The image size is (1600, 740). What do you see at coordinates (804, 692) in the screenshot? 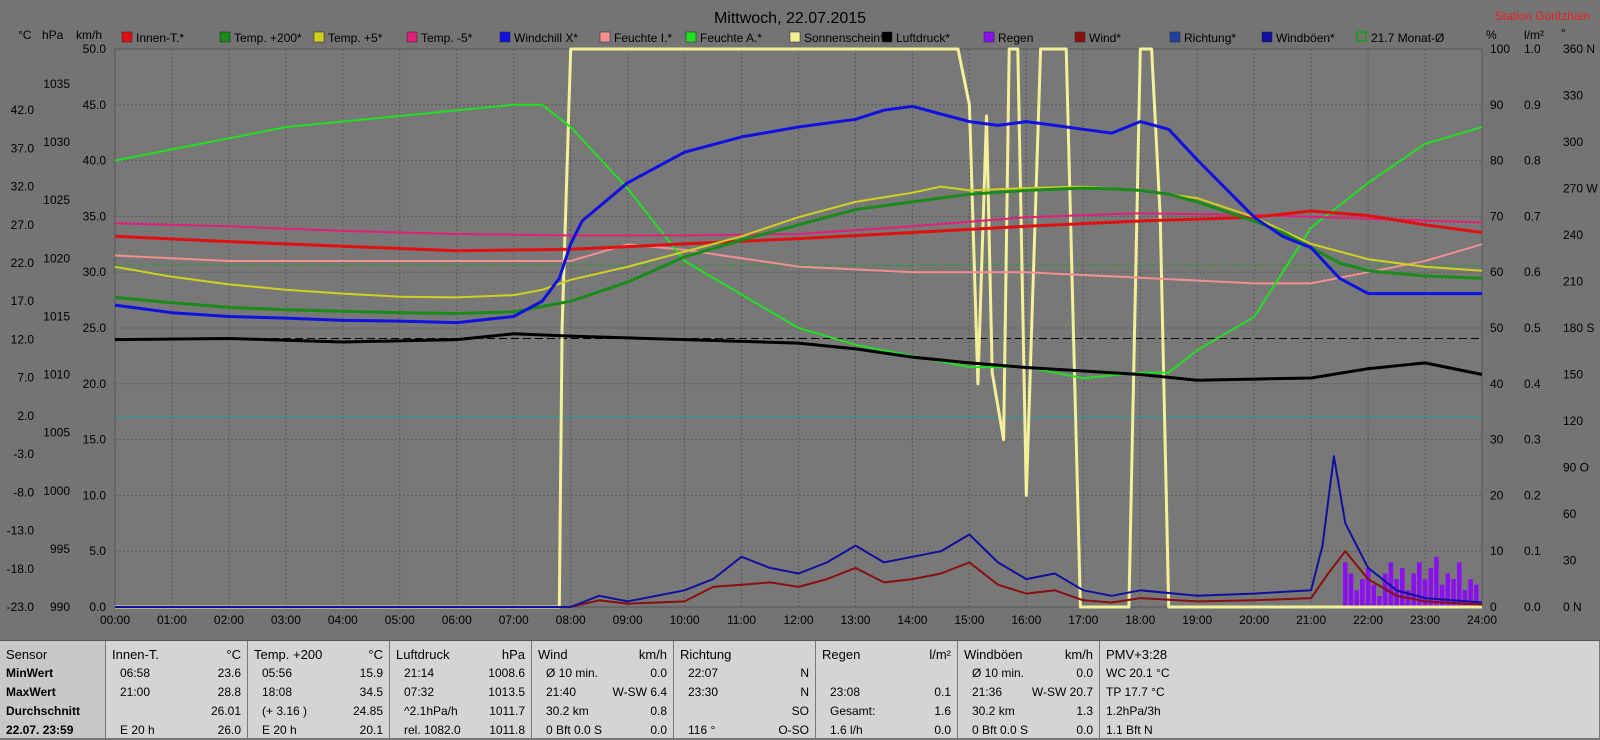
I see `table-cell: N` at bounding box center [804, 692].